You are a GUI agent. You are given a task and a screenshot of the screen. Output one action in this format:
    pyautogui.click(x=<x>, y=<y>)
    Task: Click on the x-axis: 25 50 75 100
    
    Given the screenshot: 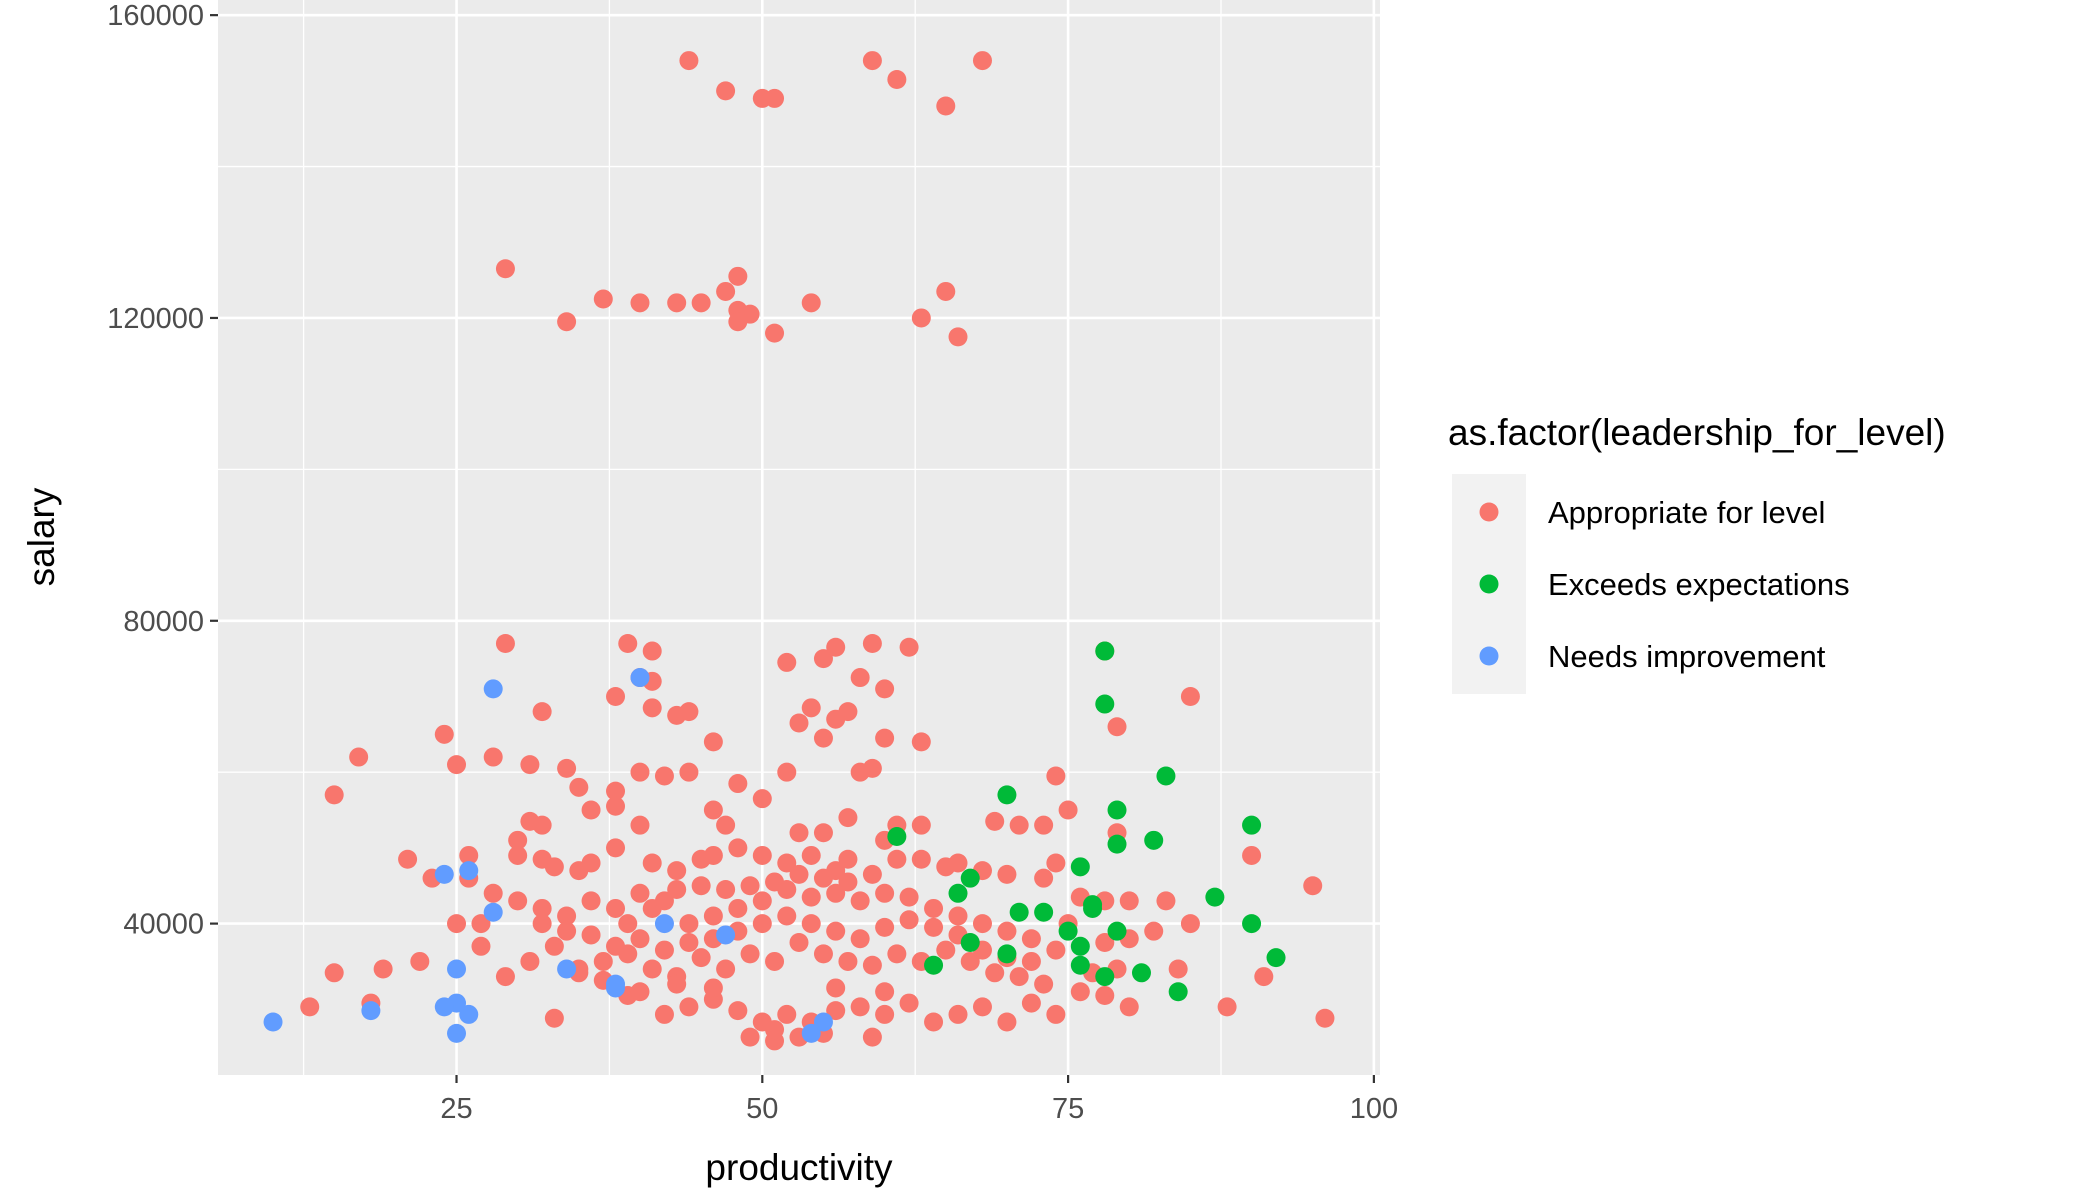 What is the action you would take?
    pyautogui.click(x=919, y=1100)
    